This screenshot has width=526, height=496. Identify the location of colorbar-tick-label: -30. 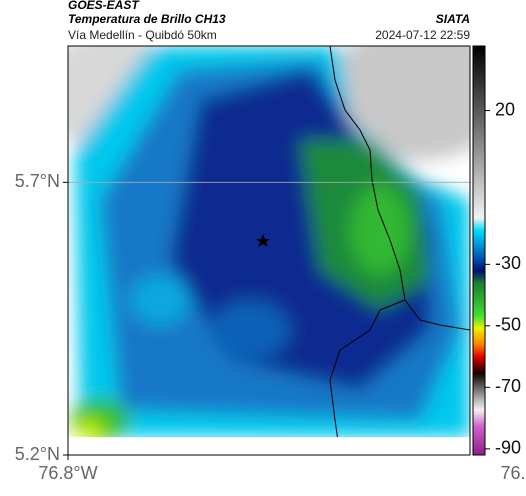
(508, 263).